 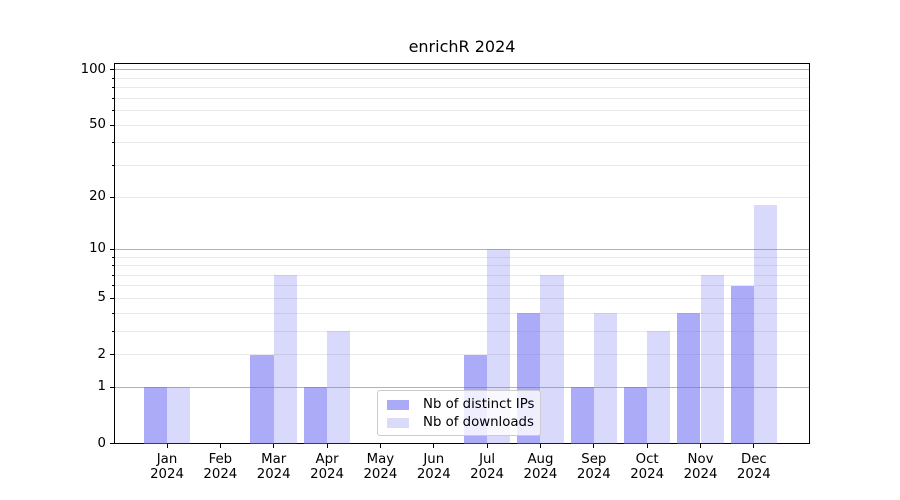 I want to click on x-tick-month: Dec, so click(x=753, y=459).